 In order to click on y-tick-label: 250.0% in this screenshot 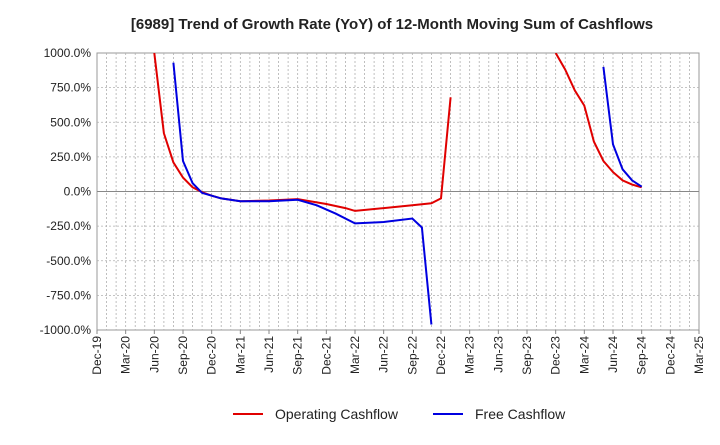, I will do `click(70, 157)`.